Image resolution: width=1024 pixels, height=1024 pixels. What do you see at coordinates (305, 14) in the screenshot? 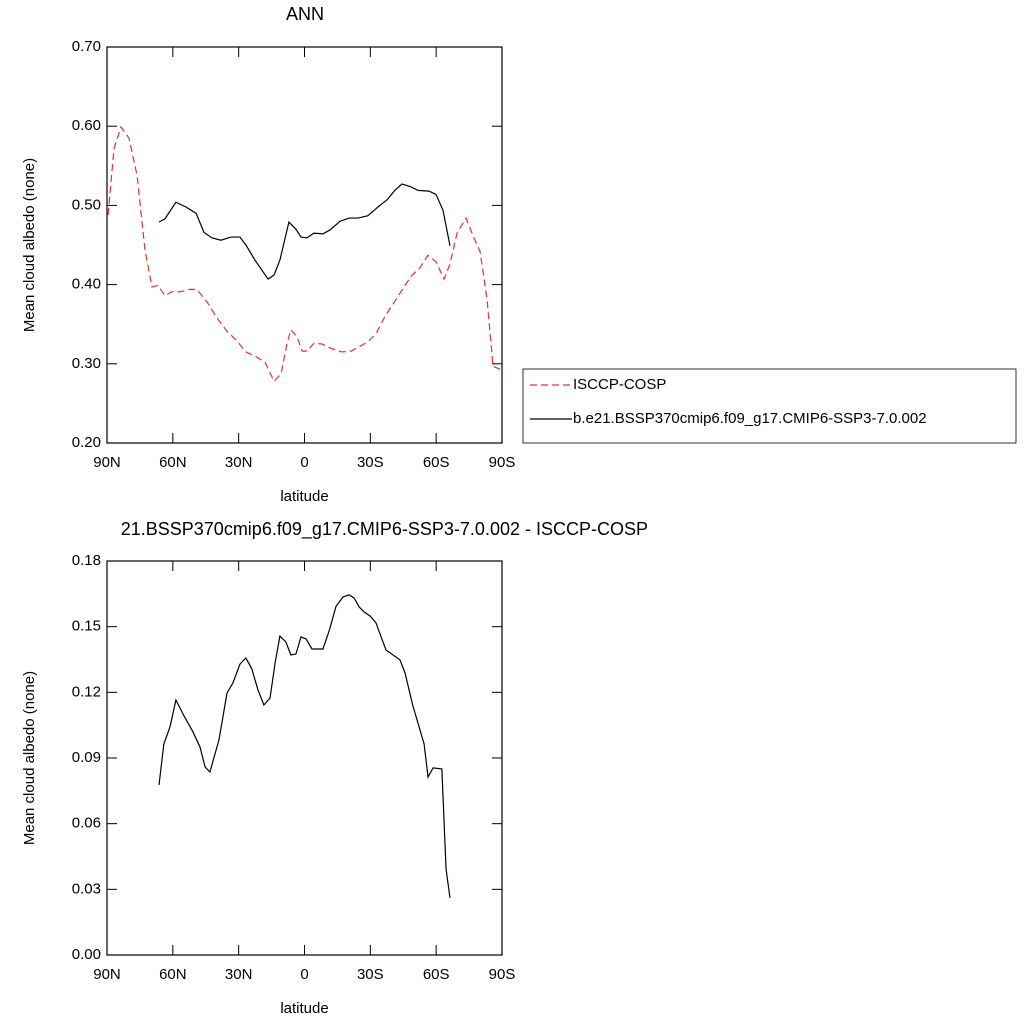
I see `chart-title: ANN` at bounding box center [305, 14].